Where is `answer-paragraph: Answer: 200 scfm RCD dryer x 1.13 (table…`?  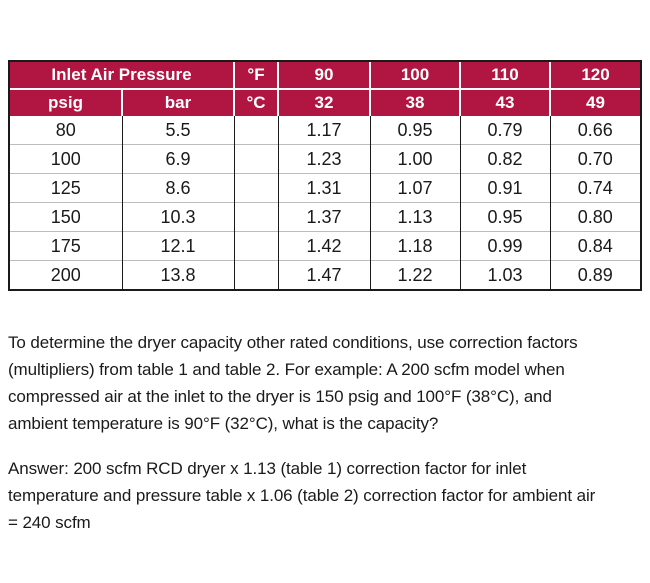
answer-paragraph: Answer: 200 scfm RCD dryer x 1.13 (table… is located at coordinates (301, 495).